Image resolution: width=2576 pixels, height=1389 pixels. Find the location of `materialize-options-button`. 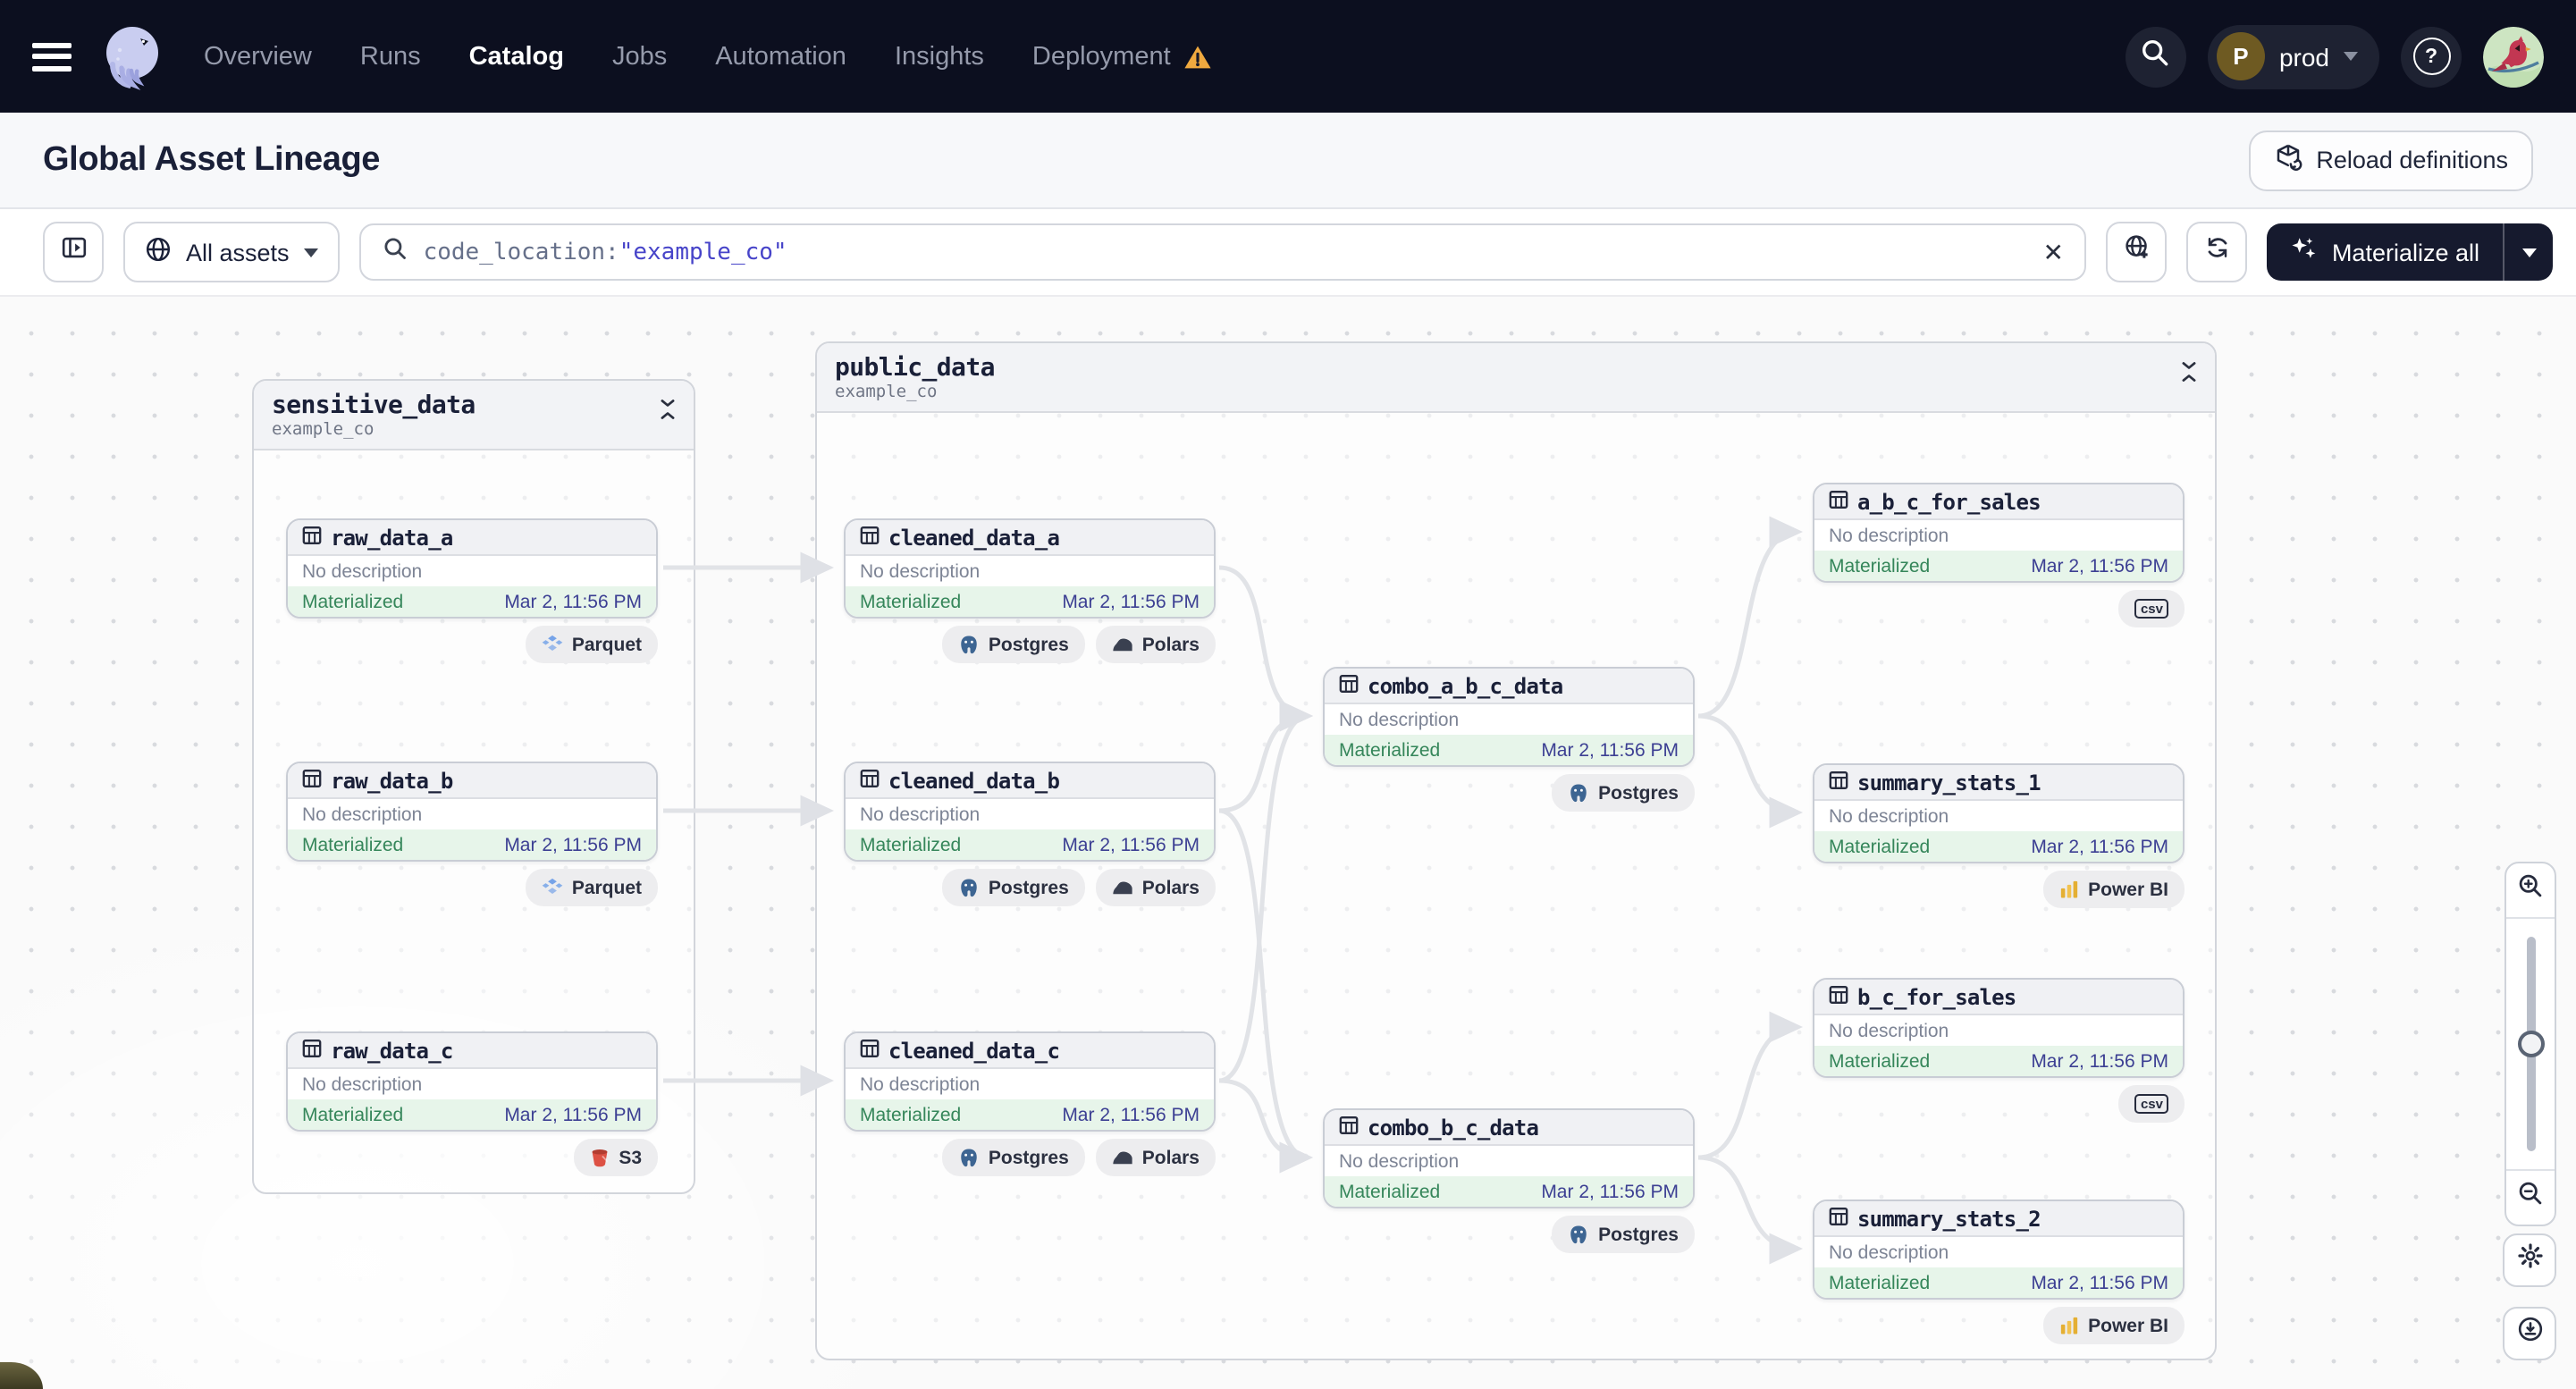

materialize-options-button is located at coordinates (2529, 252).